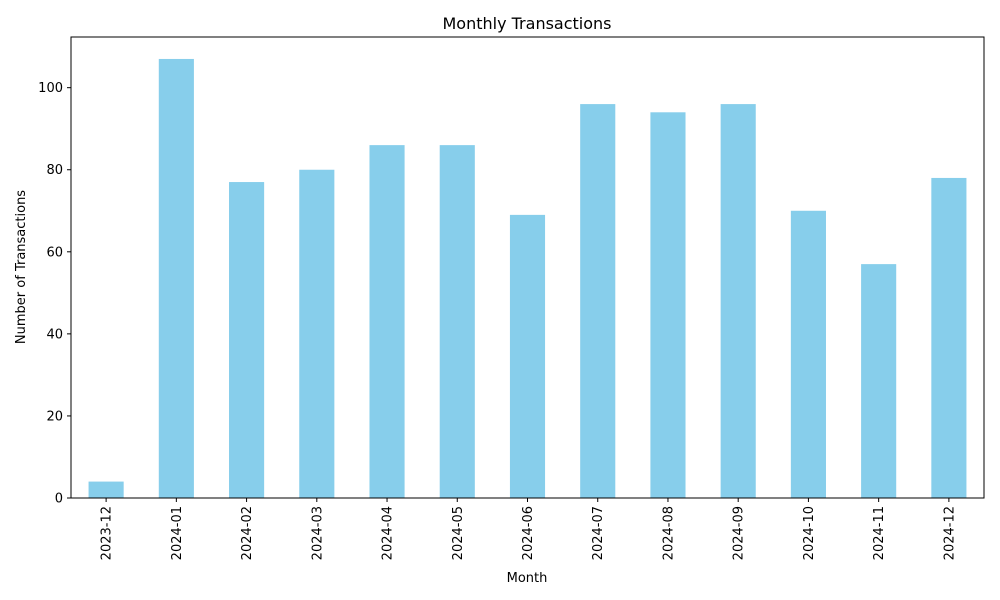  What do you see at coordinates (949, 533) in the screenshot?
I see `x-tick-label: 2024-12` at bounding box center [949, 533].